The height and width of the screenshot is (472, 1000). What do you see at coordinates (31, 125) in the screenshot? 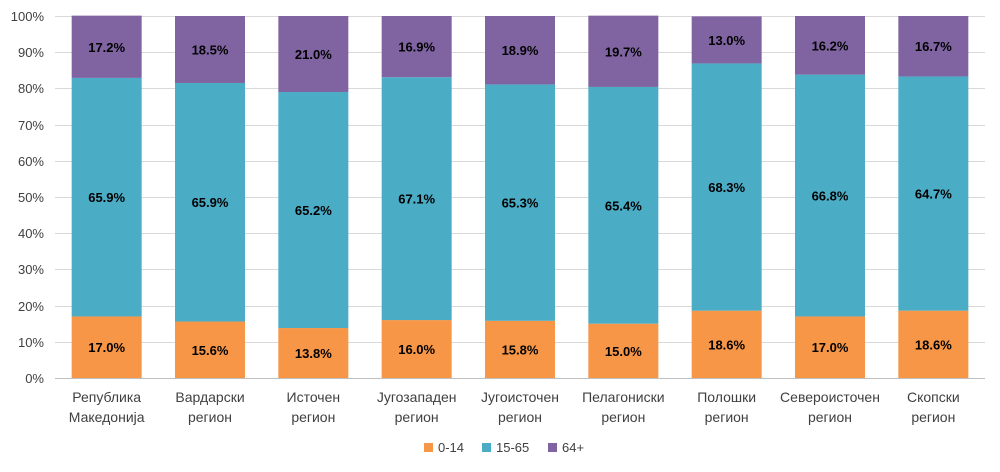
I see `y-tick-label: 70%` at bounding box center [31, 125].